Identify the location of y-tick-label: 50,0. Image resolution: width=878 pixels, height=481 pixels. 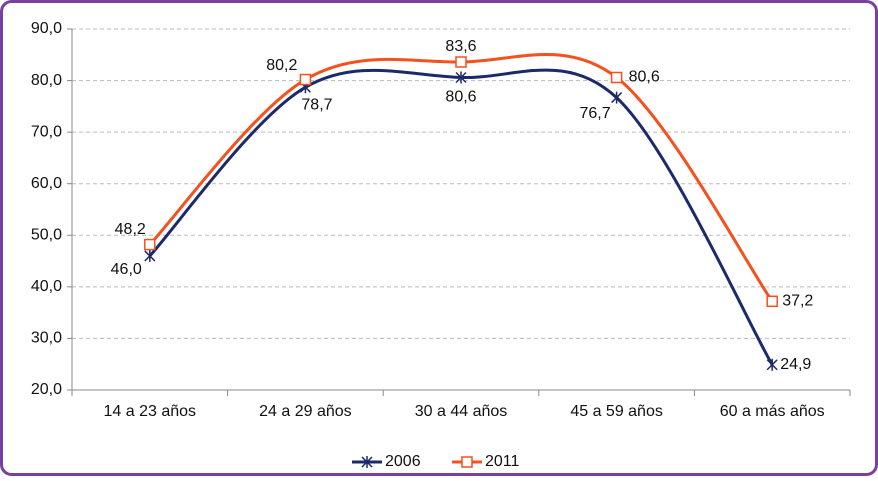
(46, 235).